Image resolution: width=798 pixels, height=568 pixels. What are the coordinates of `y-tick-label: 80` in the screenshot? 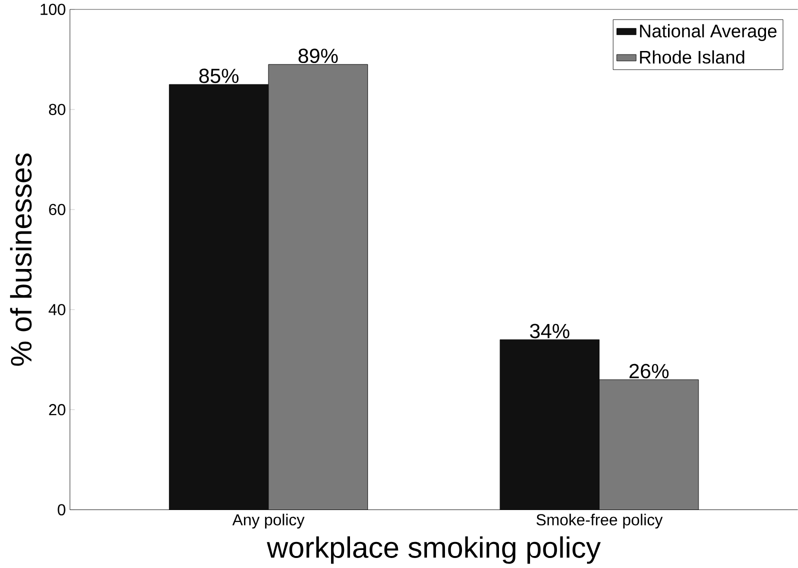 It's located at (57, 110).